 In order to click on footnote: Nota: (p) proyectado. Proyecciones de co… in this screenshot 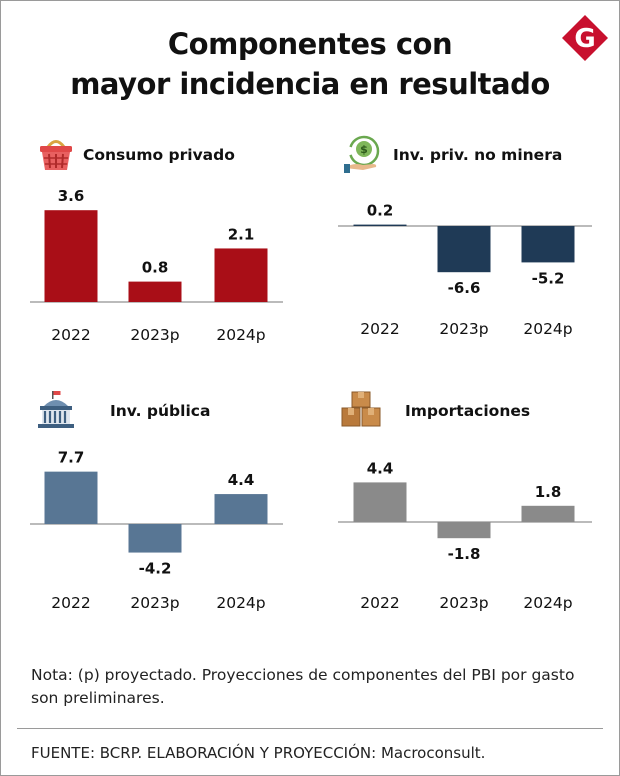, I will do `click(303, 686)`.